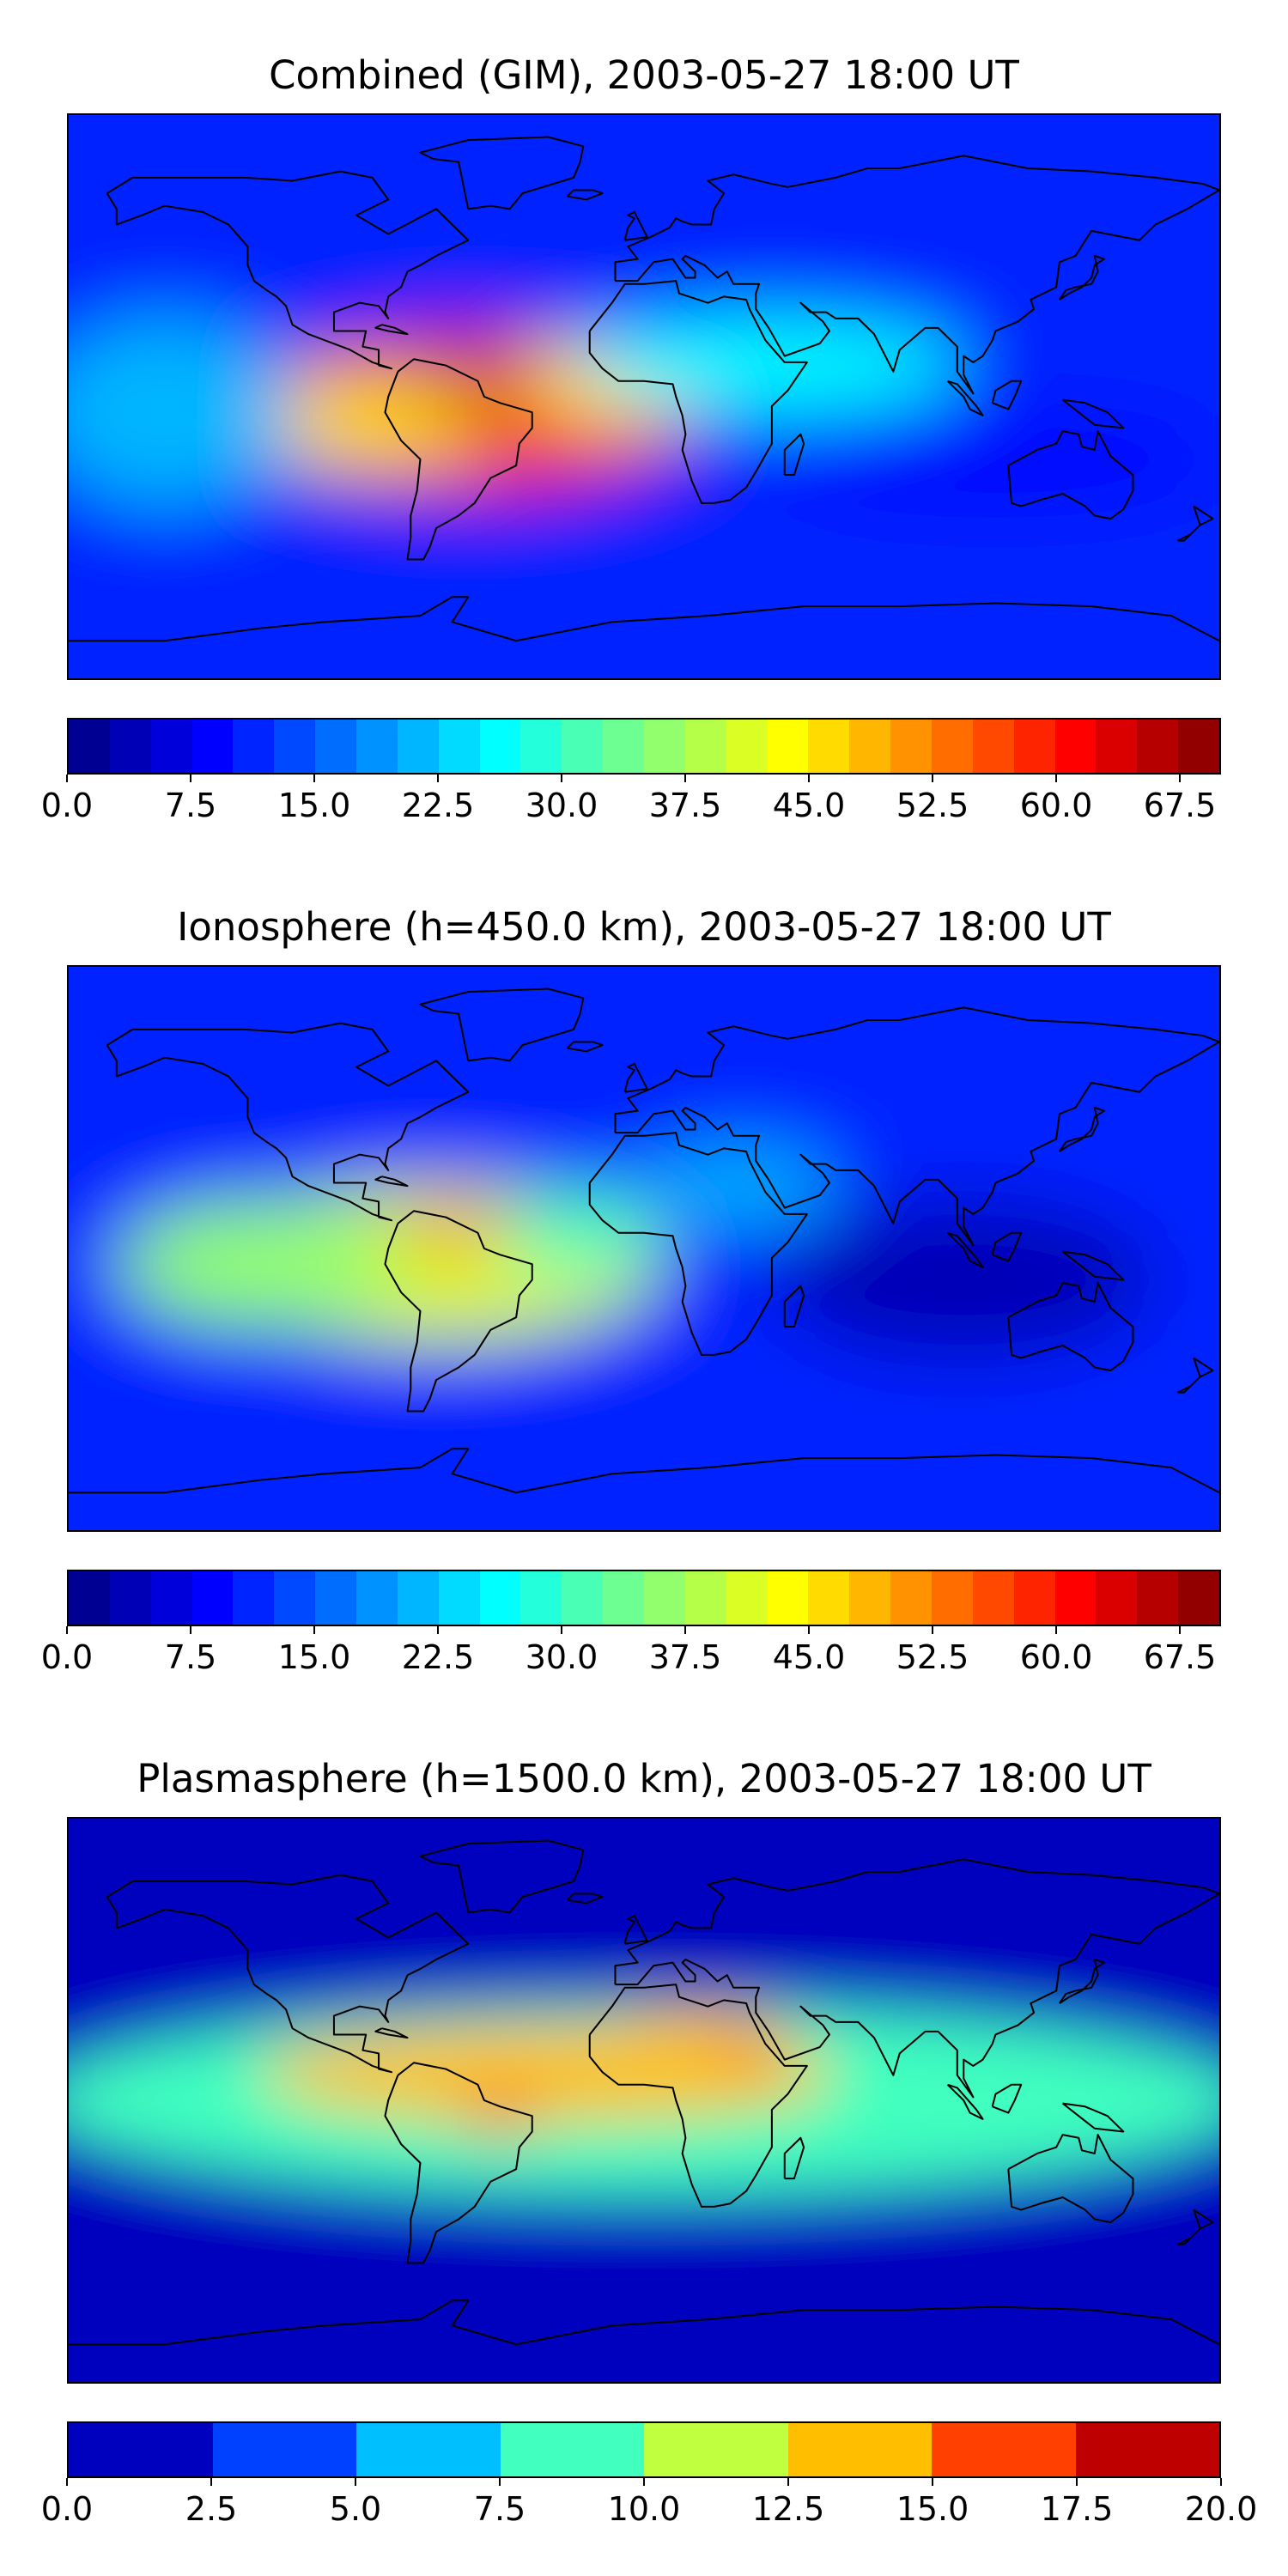 The width and height of the screenshot is (1288, 2576). What do you see at coordinates (561, 806) in the screenshot?
I see `colorbar-tick-label: 30.0` at bounding box center [561, 806].